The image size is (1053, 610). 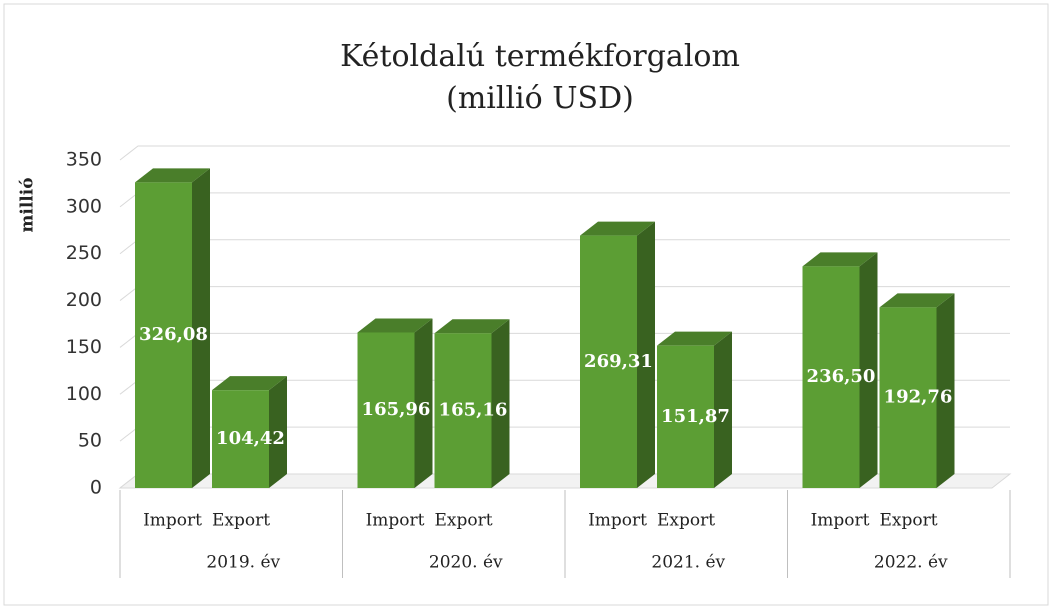 I want to click on data-label: 165,96, so click(x=396, y=409).